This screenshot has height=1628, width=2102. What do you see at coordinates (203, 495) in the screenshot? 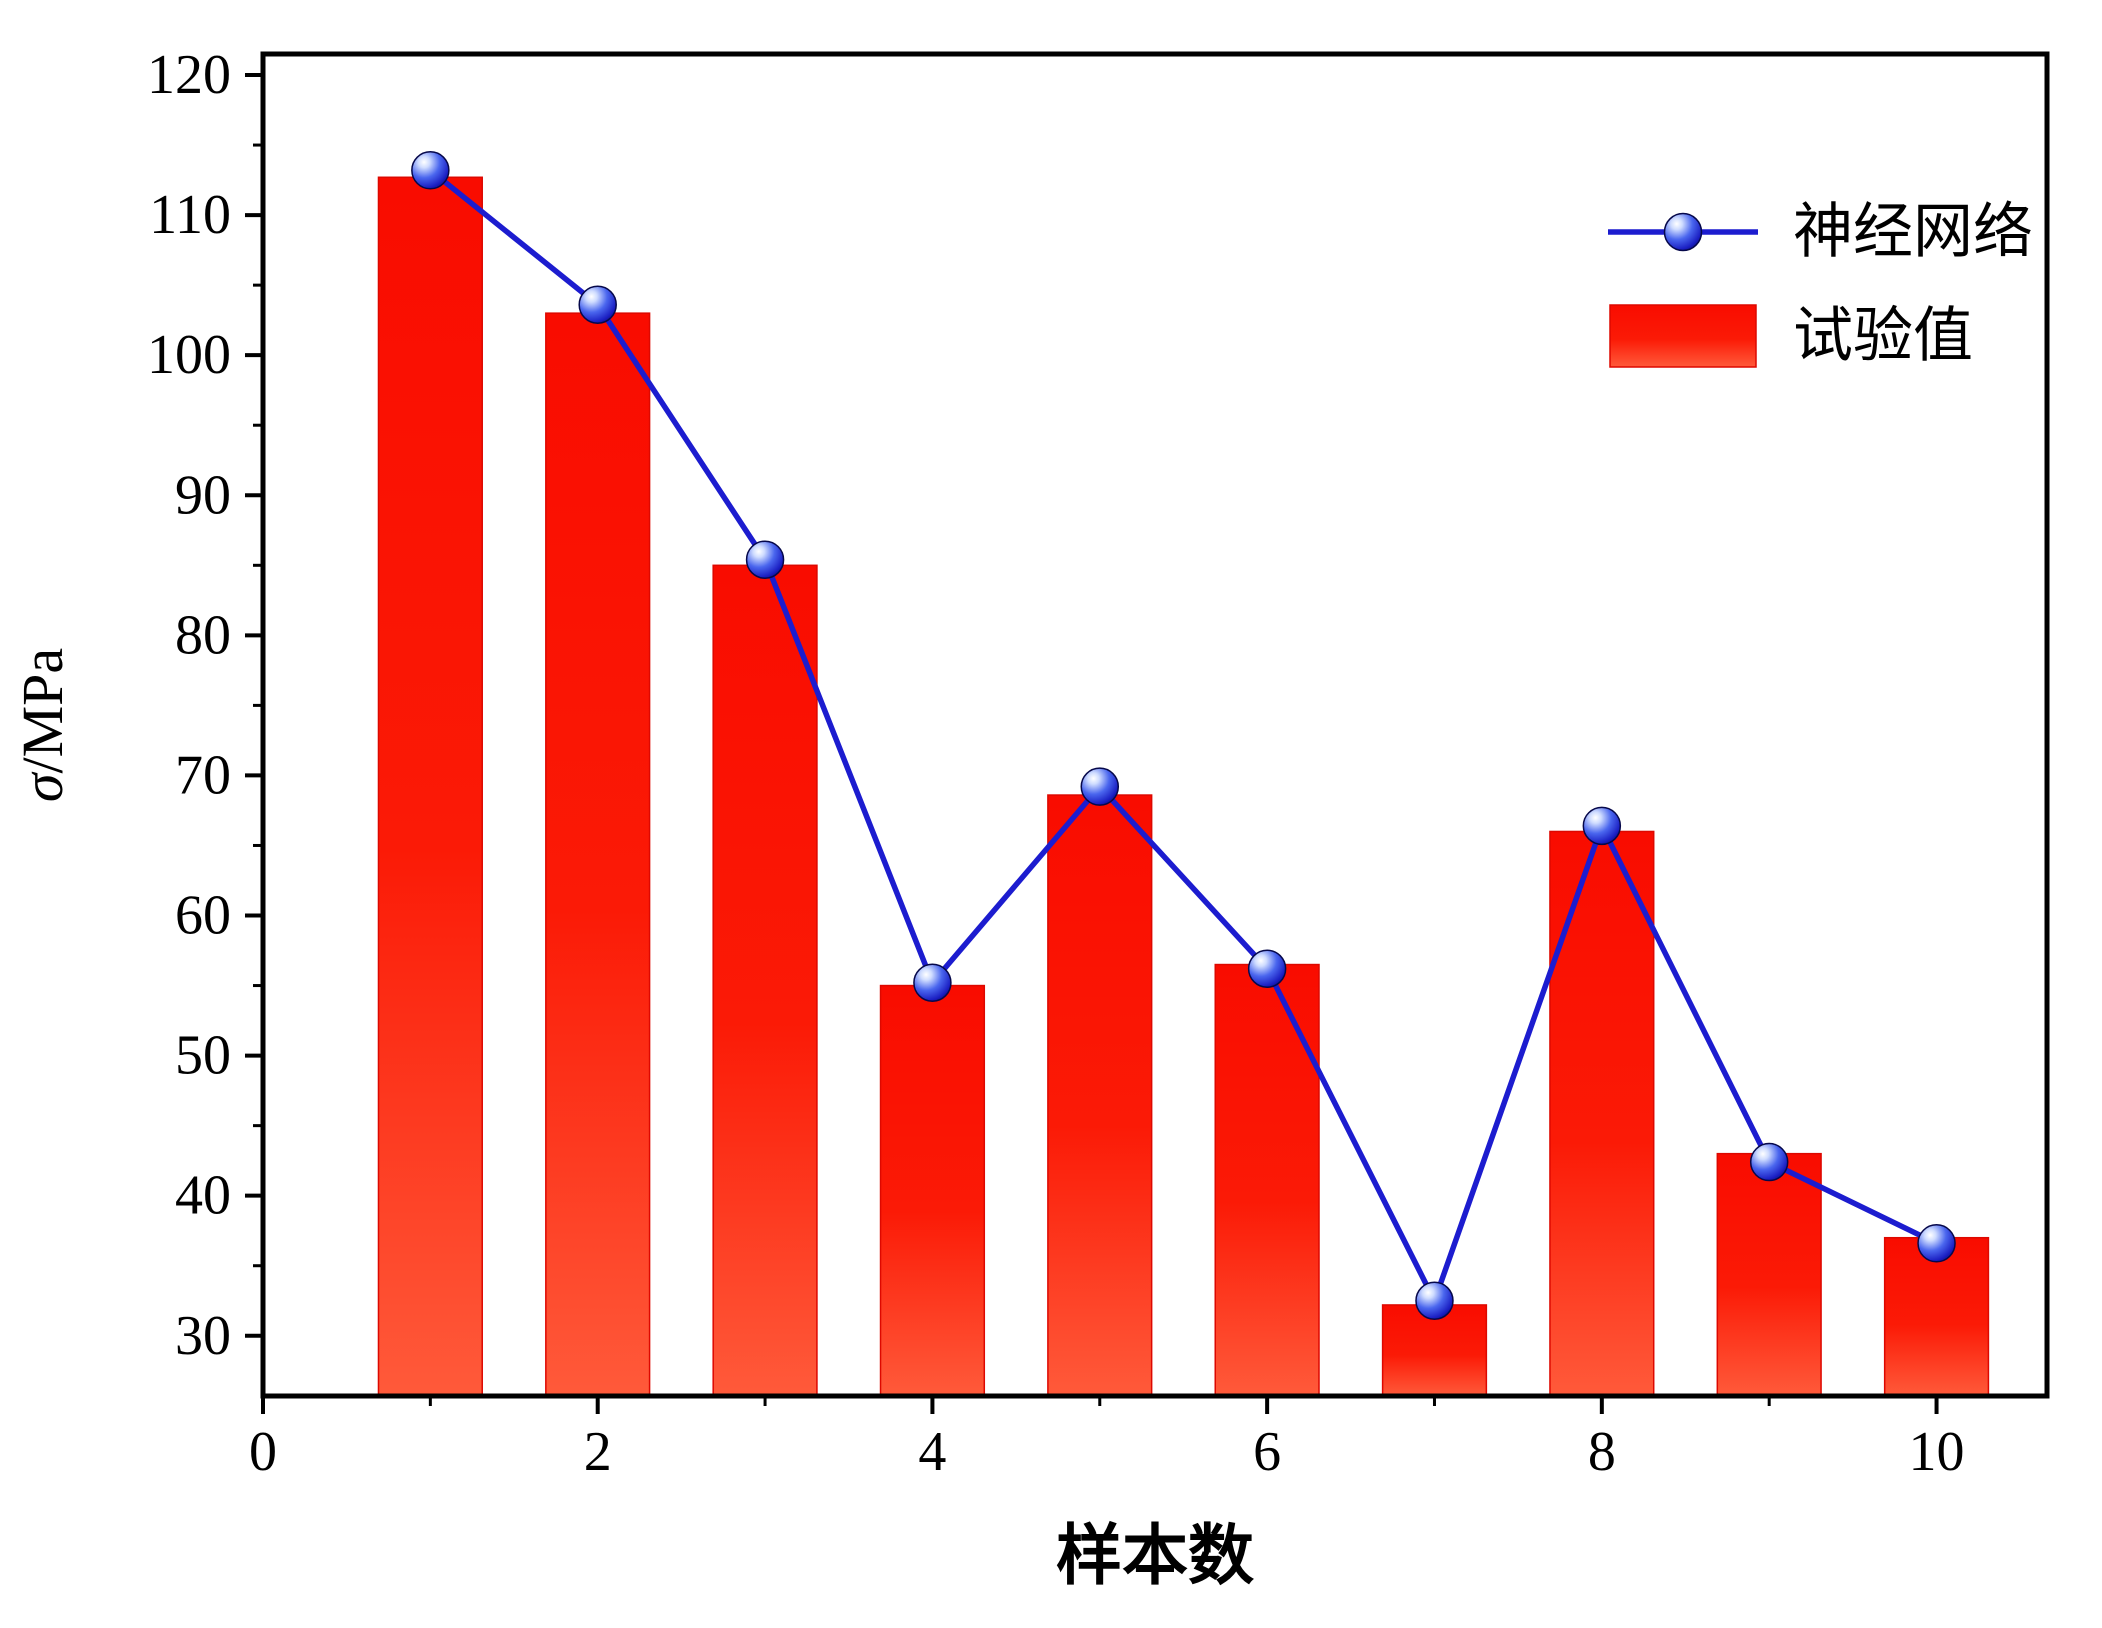
I see `y-tick-label: 90` at bounding box center [203, 495].